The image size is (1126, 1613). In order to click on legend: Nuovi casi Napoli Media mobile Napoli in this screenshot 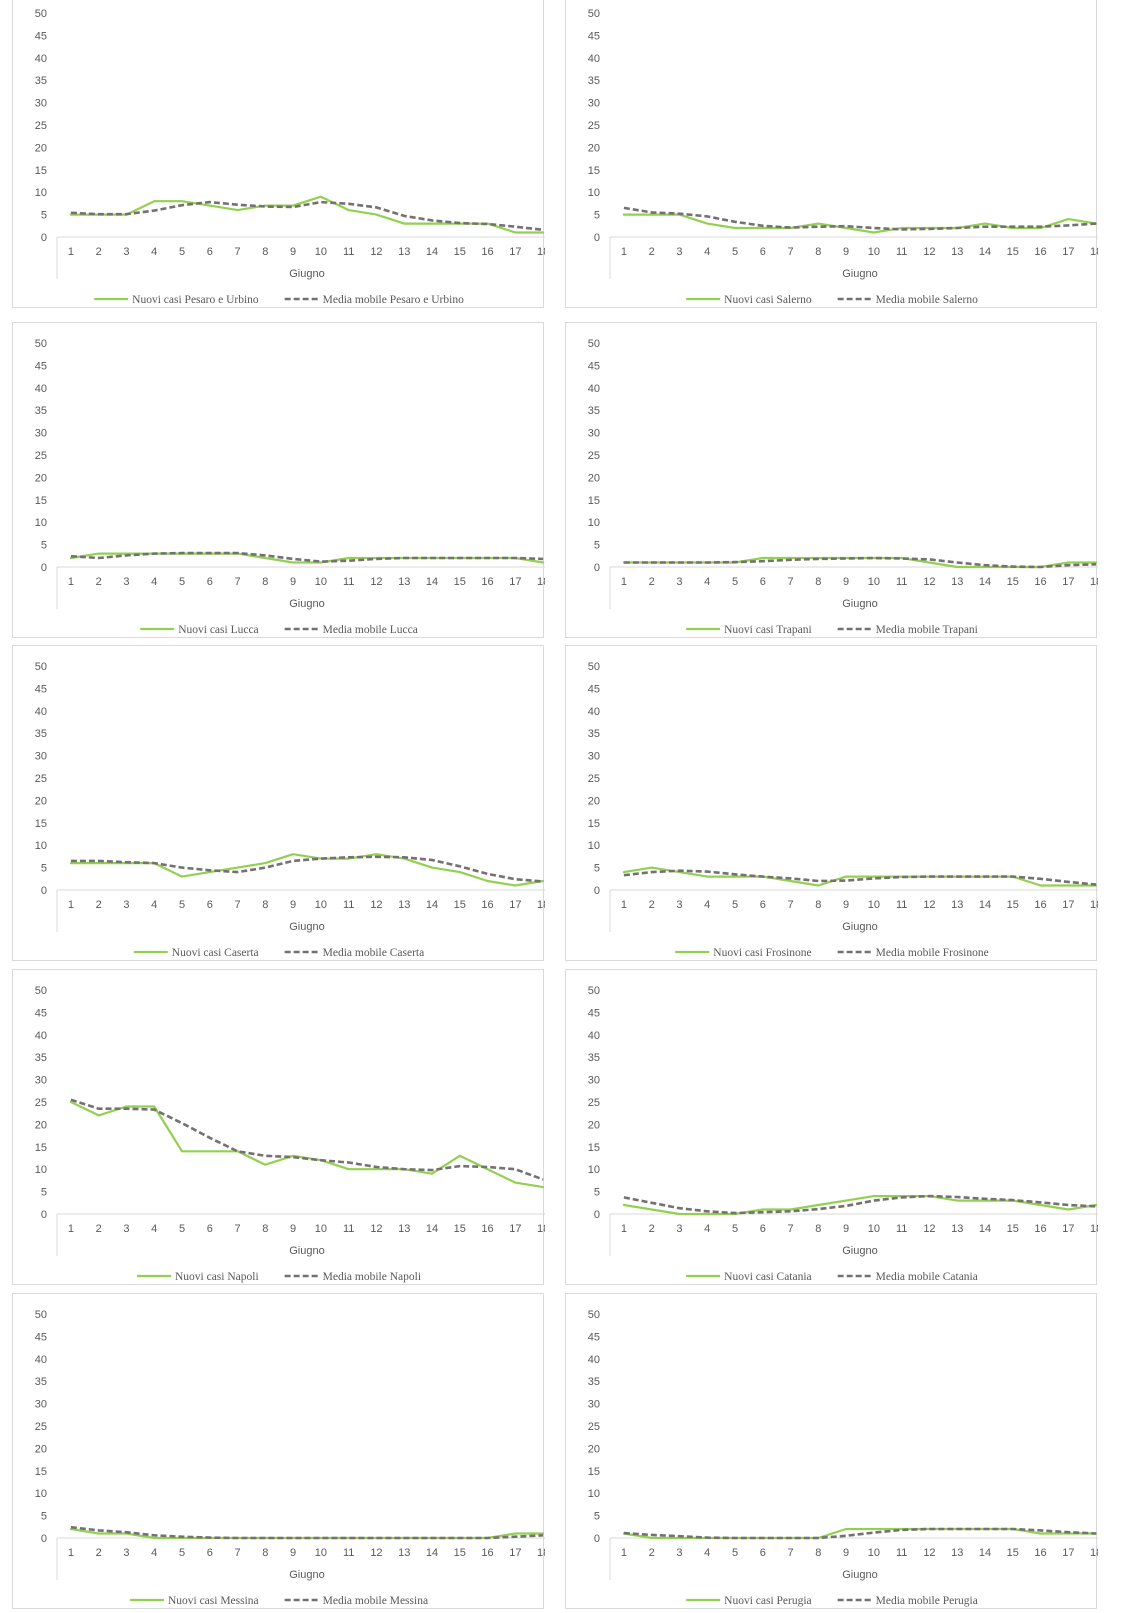, I will do `click(278, 1277)`.